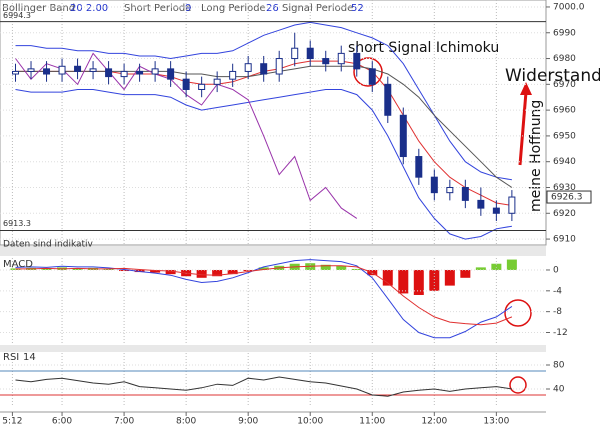 Image resolution: width=600 pixels, height=426 pixels. What do you see at coordinates (560, 333) in the screenshot?
I see `y-tick-label: -12` at bounding box center [560, 333].